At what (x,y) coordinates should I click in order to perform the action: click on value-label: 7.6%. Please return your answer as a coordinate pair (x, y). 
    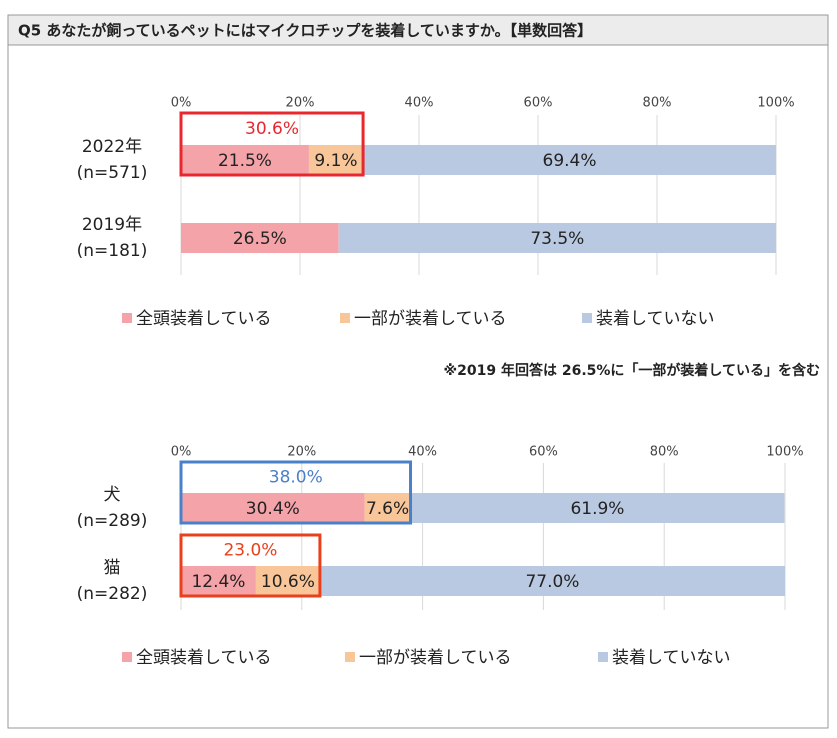
    Looking at the image, I should click on (387, 509).